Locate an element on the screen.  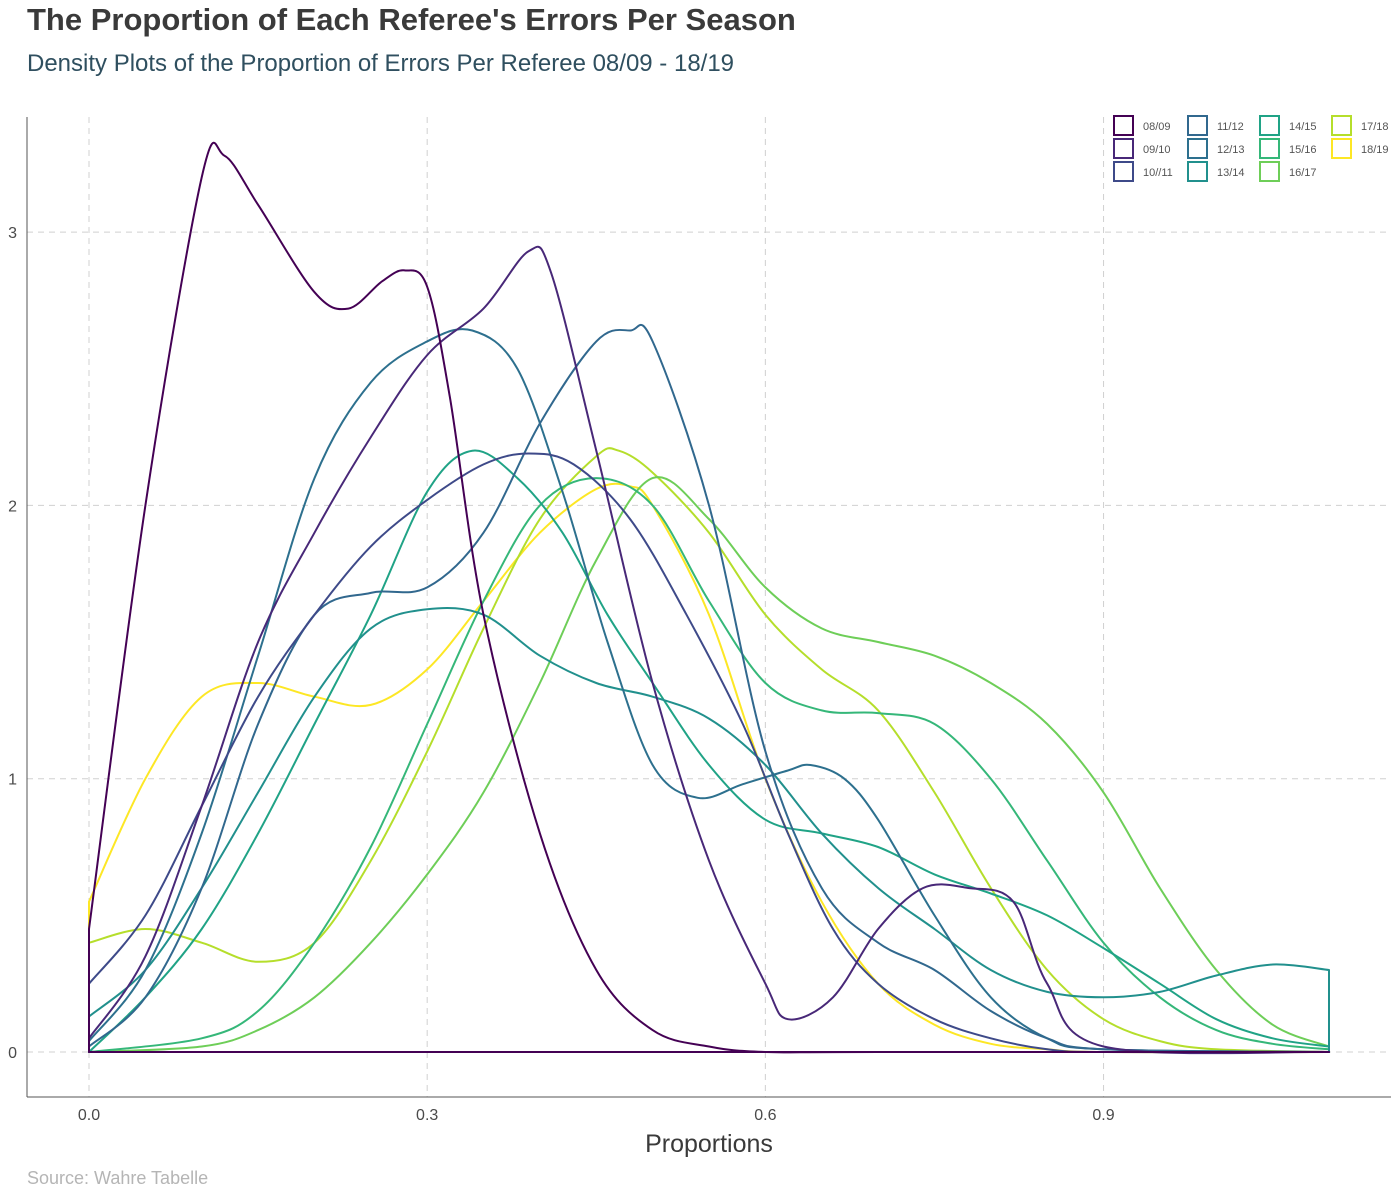
legend-item: 12/13 is located at coordinates (1216, 148).